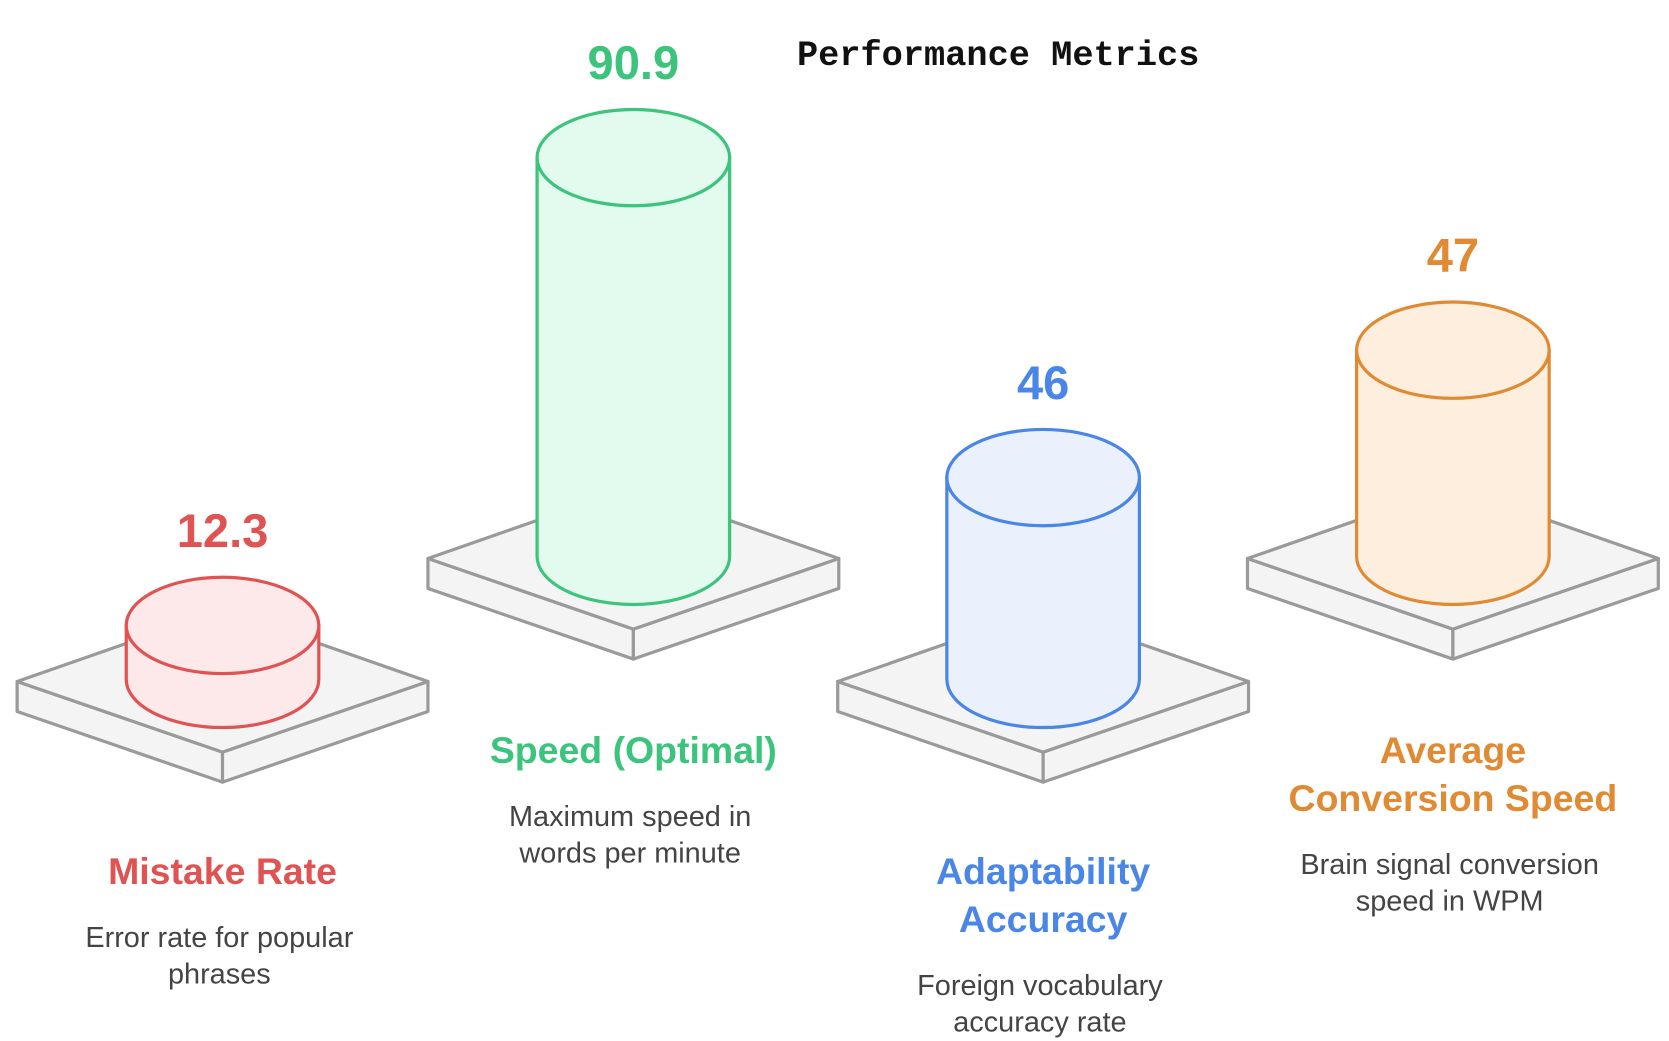 The image size is (1669, 1041). What do you see at coordinates (634, 62) in the screenshot?
I see `value-label: 90.9` at bounding box center [634, 62].